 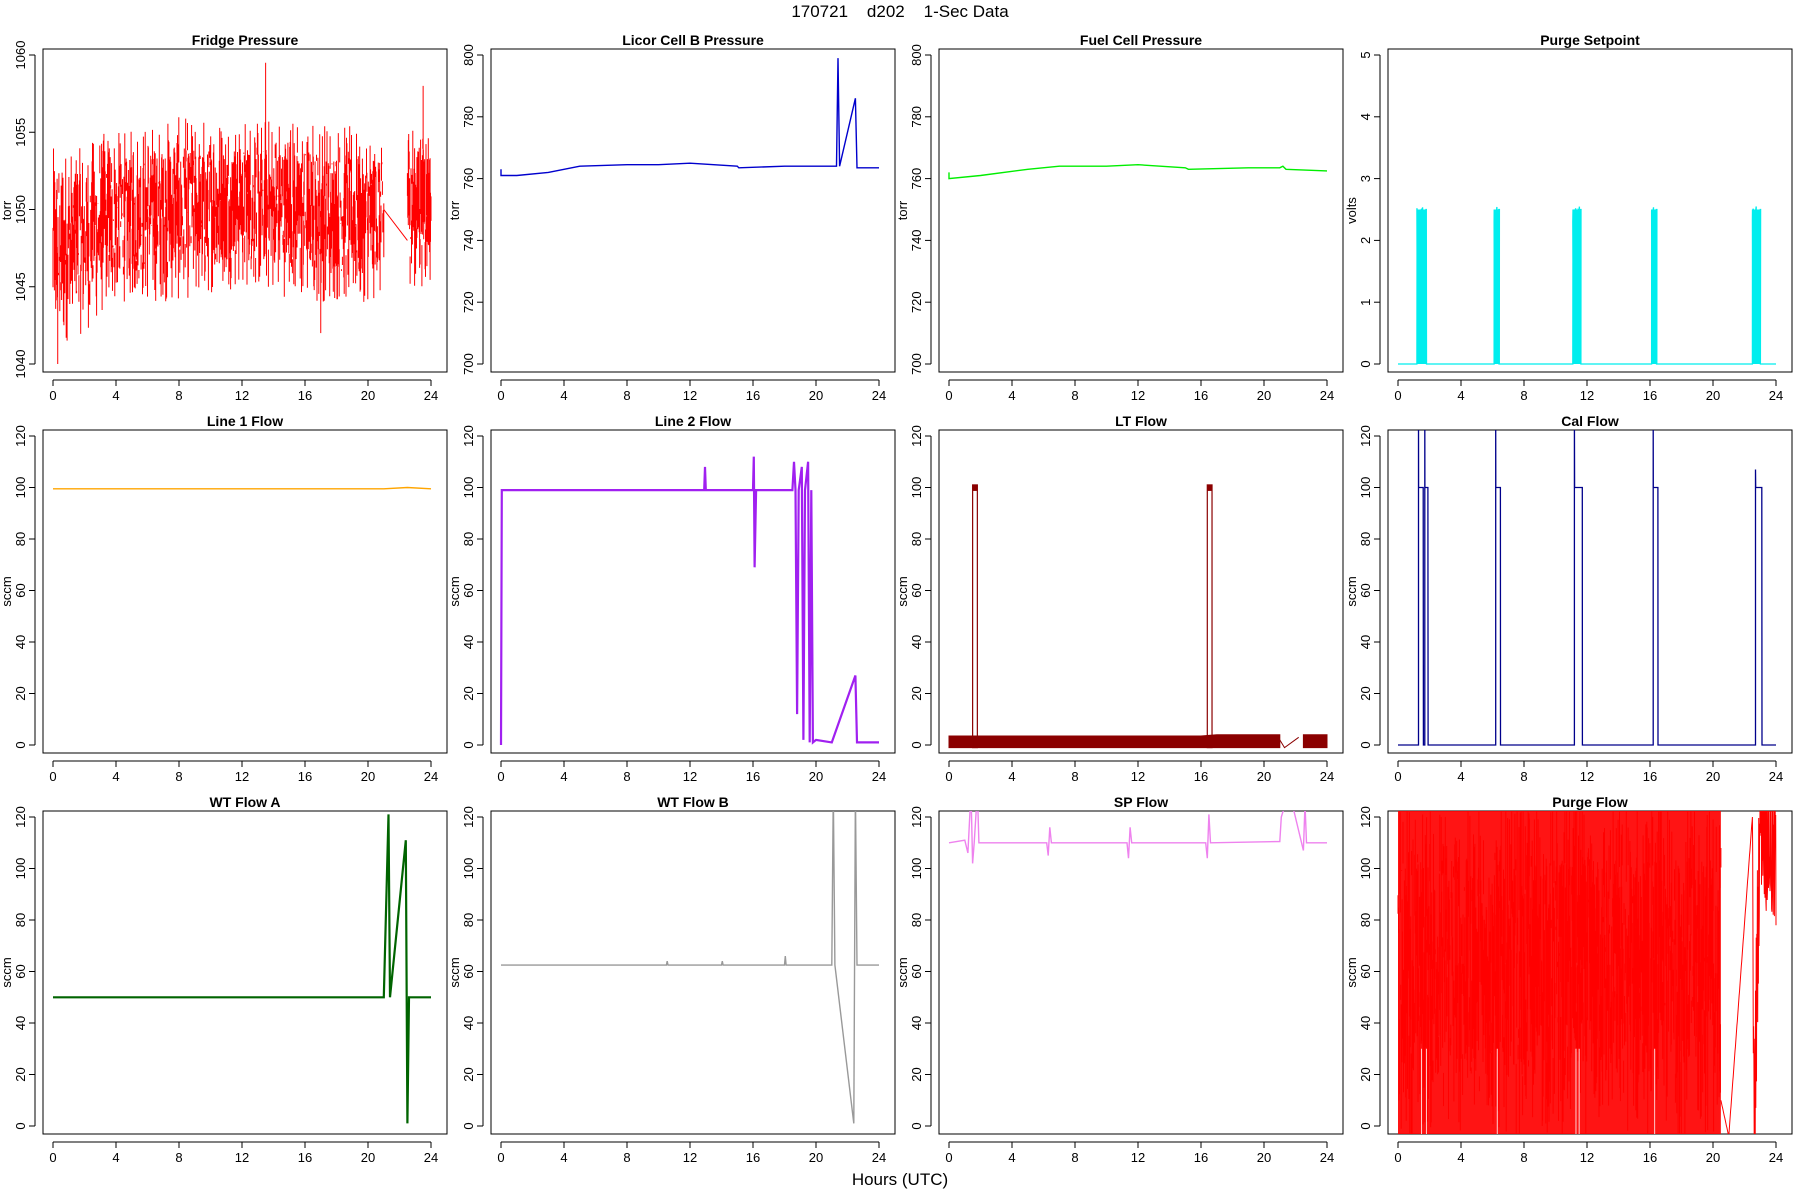 I want to click on panel-lt-flow: LT Flow sccm 0 4 8 12 16 20 24 0 20 40 60 80 100 120, so click(x=1119, y=598).